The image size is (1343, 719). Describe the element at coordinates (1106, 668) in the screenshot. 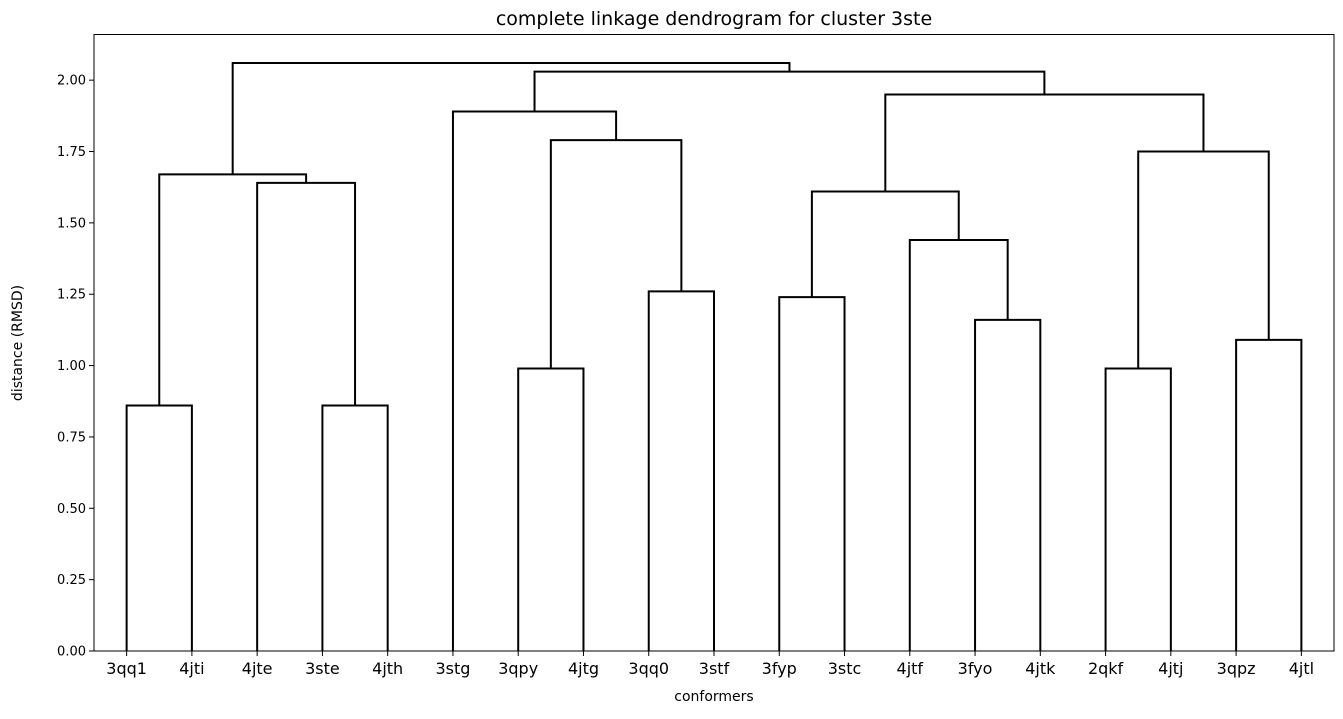

I see `leaf-label-2qkf: 2qkf` at that location.